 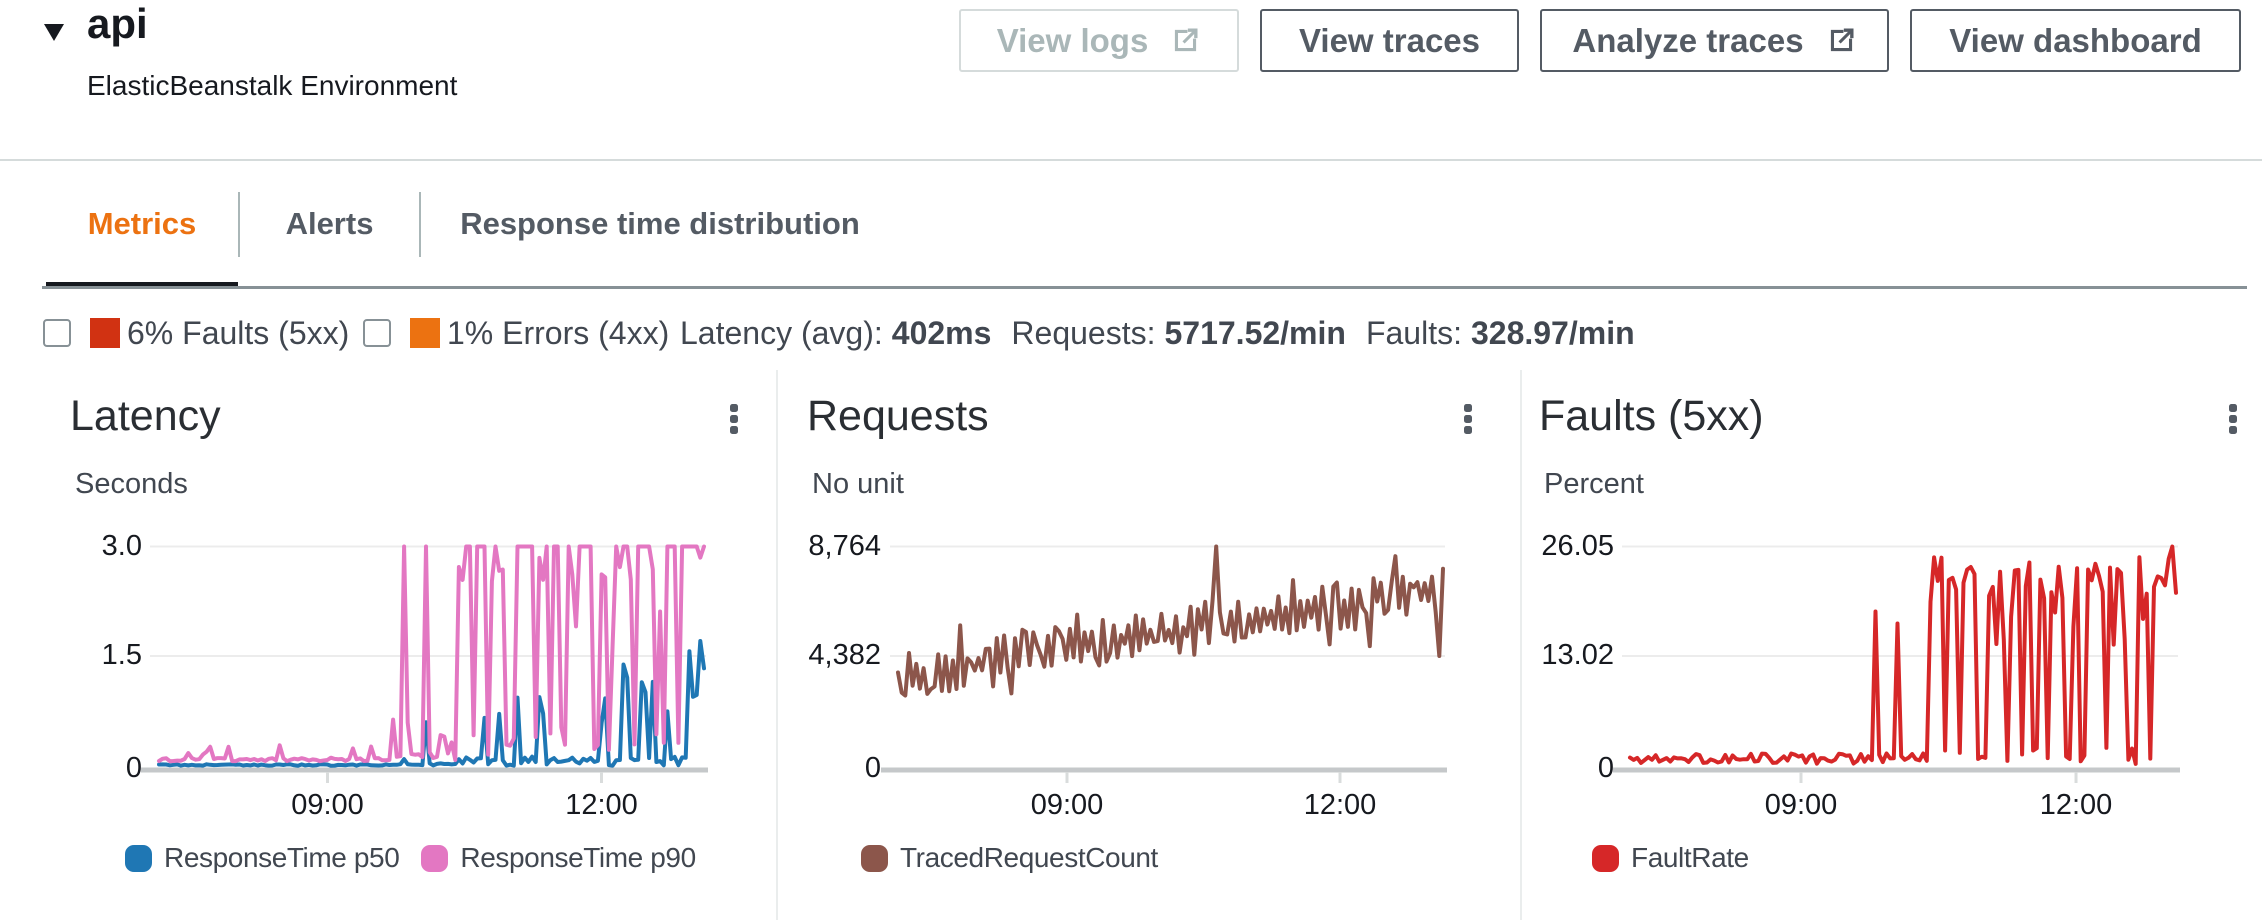 What do you see at coordinates (2233, 420) in the screenshot?
I see `faults-panel-menu-icon` at bounding box center [2233, 420].